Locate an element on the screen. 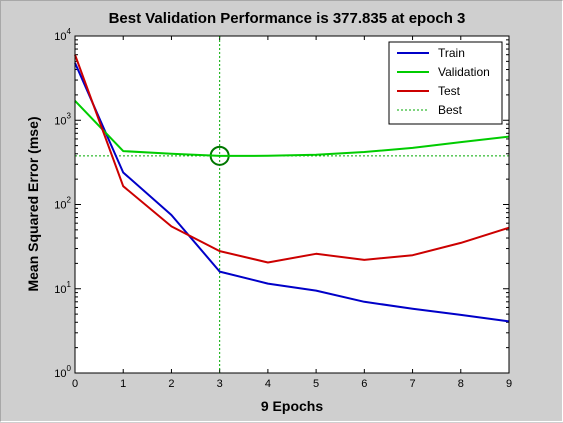 The height and width of the screenshot is (423, 563). x-tick-label: 0 is located at coordinates (75, 384).